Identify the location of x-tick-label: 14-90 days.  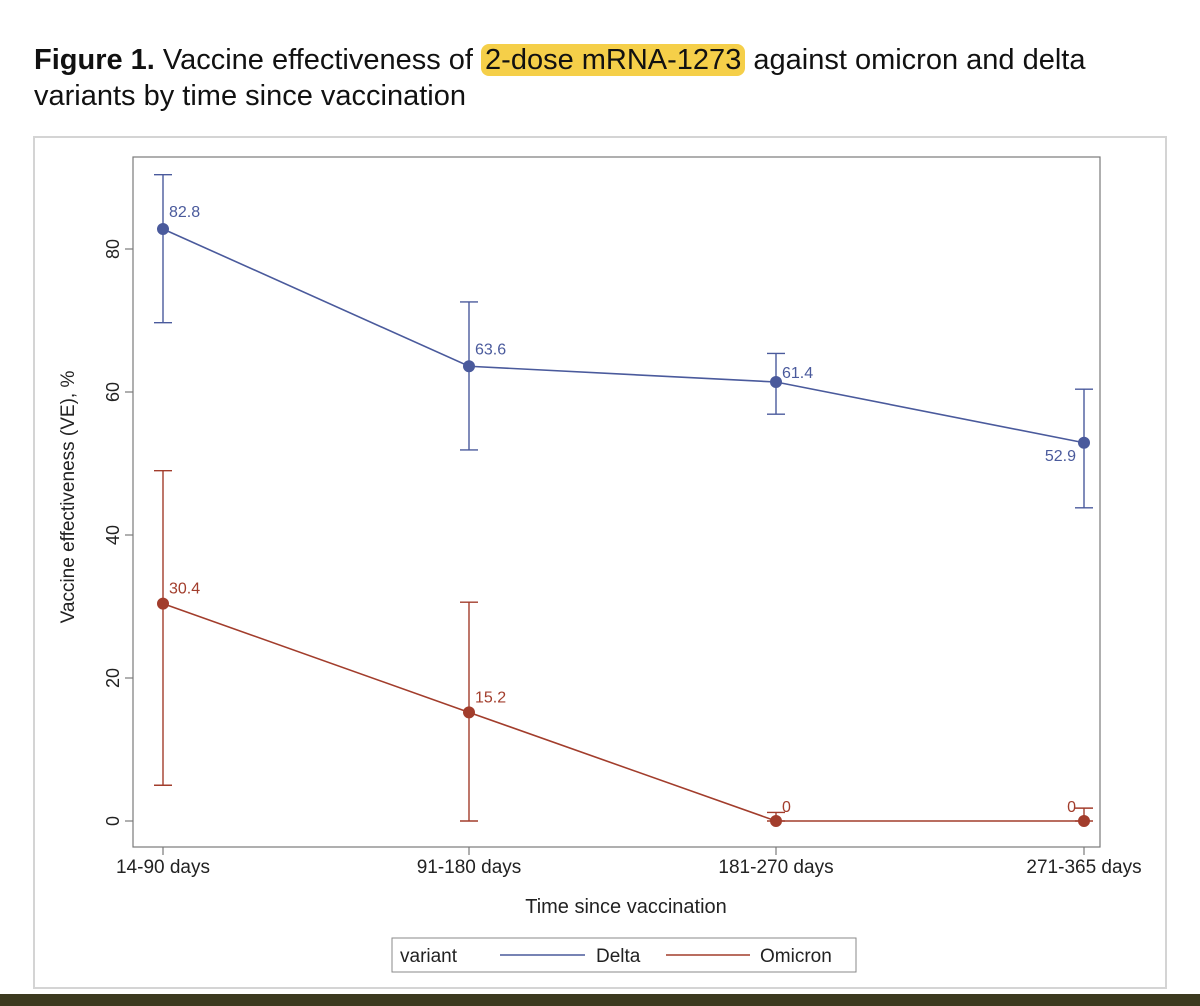
(163, 867).